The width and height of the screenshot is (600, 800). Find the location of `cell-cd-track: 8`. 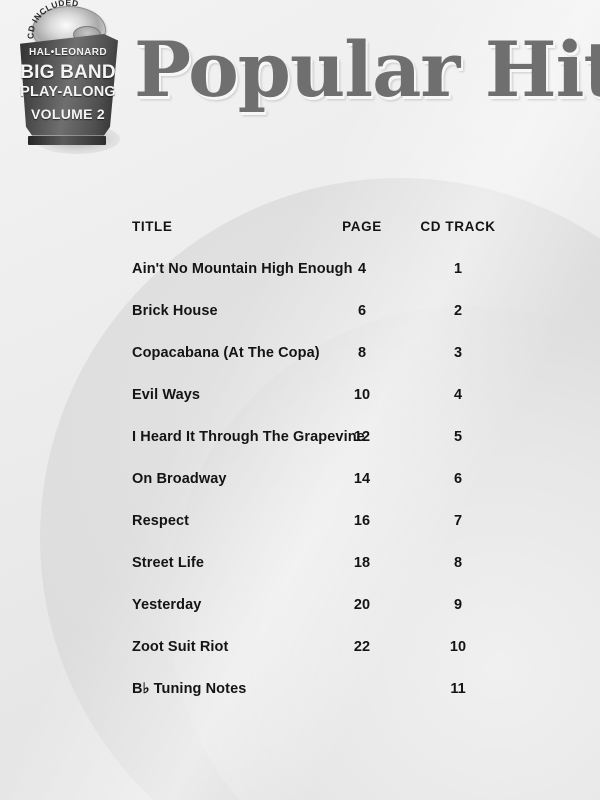

cell-cd-track: 8 is located at coordinates (458, 563).